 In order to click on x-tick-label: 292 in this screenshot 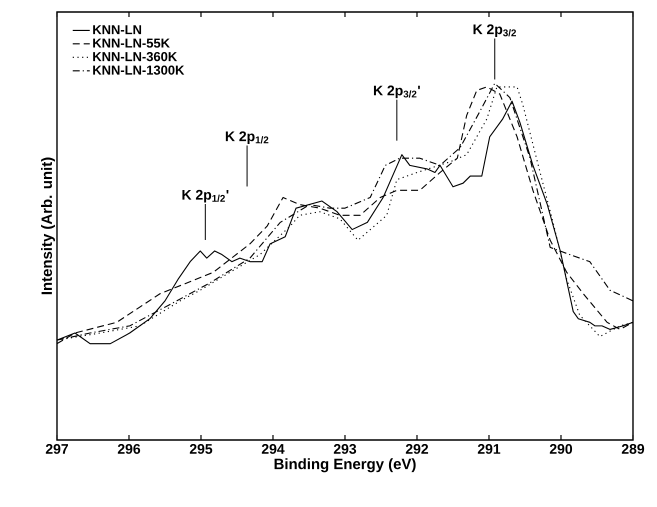, I will do `click(417, 449)`.